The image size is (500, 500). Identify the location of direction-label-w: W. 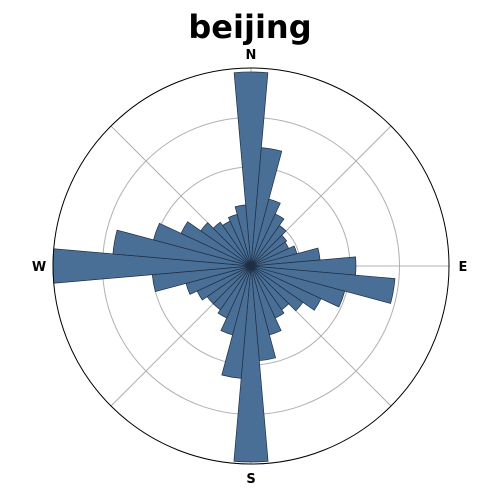
(39, 267).